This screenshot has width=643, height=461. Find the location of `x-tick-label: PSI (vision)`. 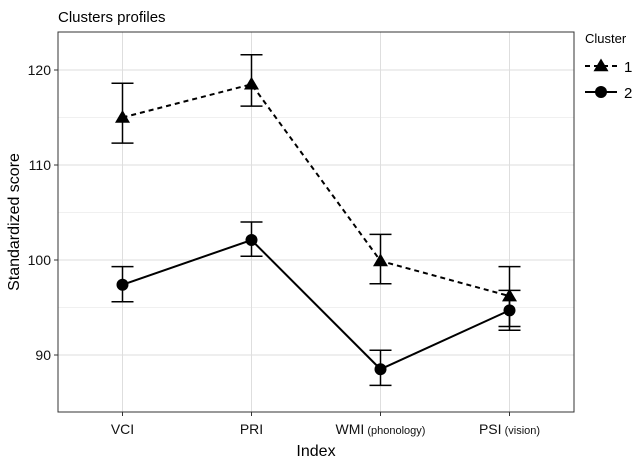

x-tick-label: PSI (vision) is located at coordinates (509, 429).